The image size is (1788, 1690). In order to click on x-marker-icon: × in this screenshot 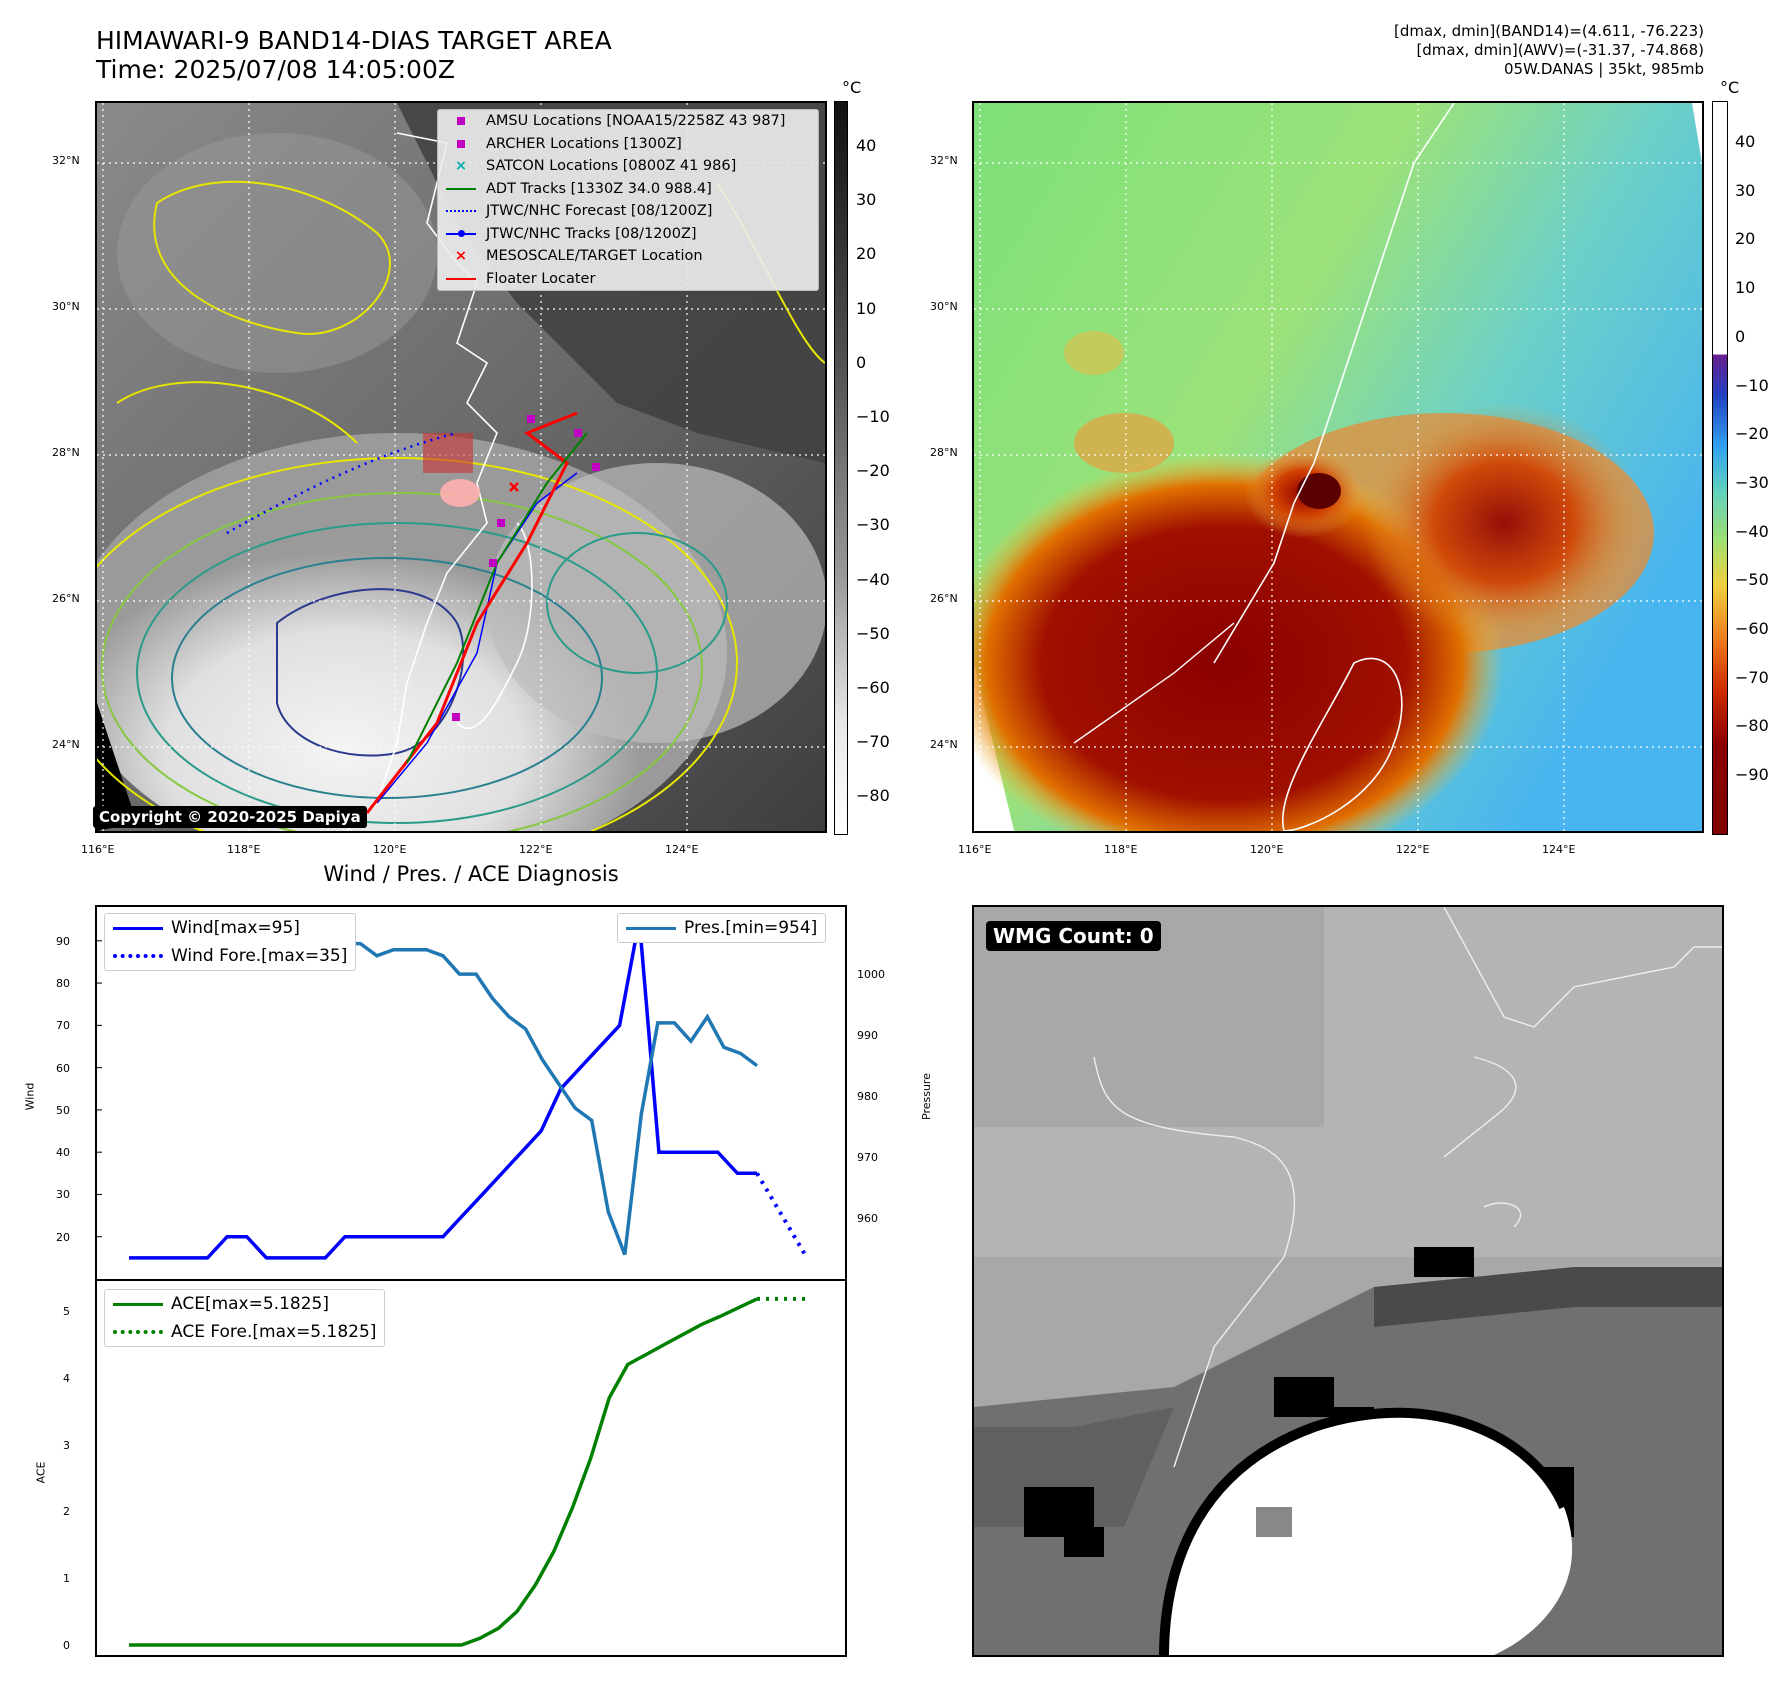, I will do `click(461, 166)`.